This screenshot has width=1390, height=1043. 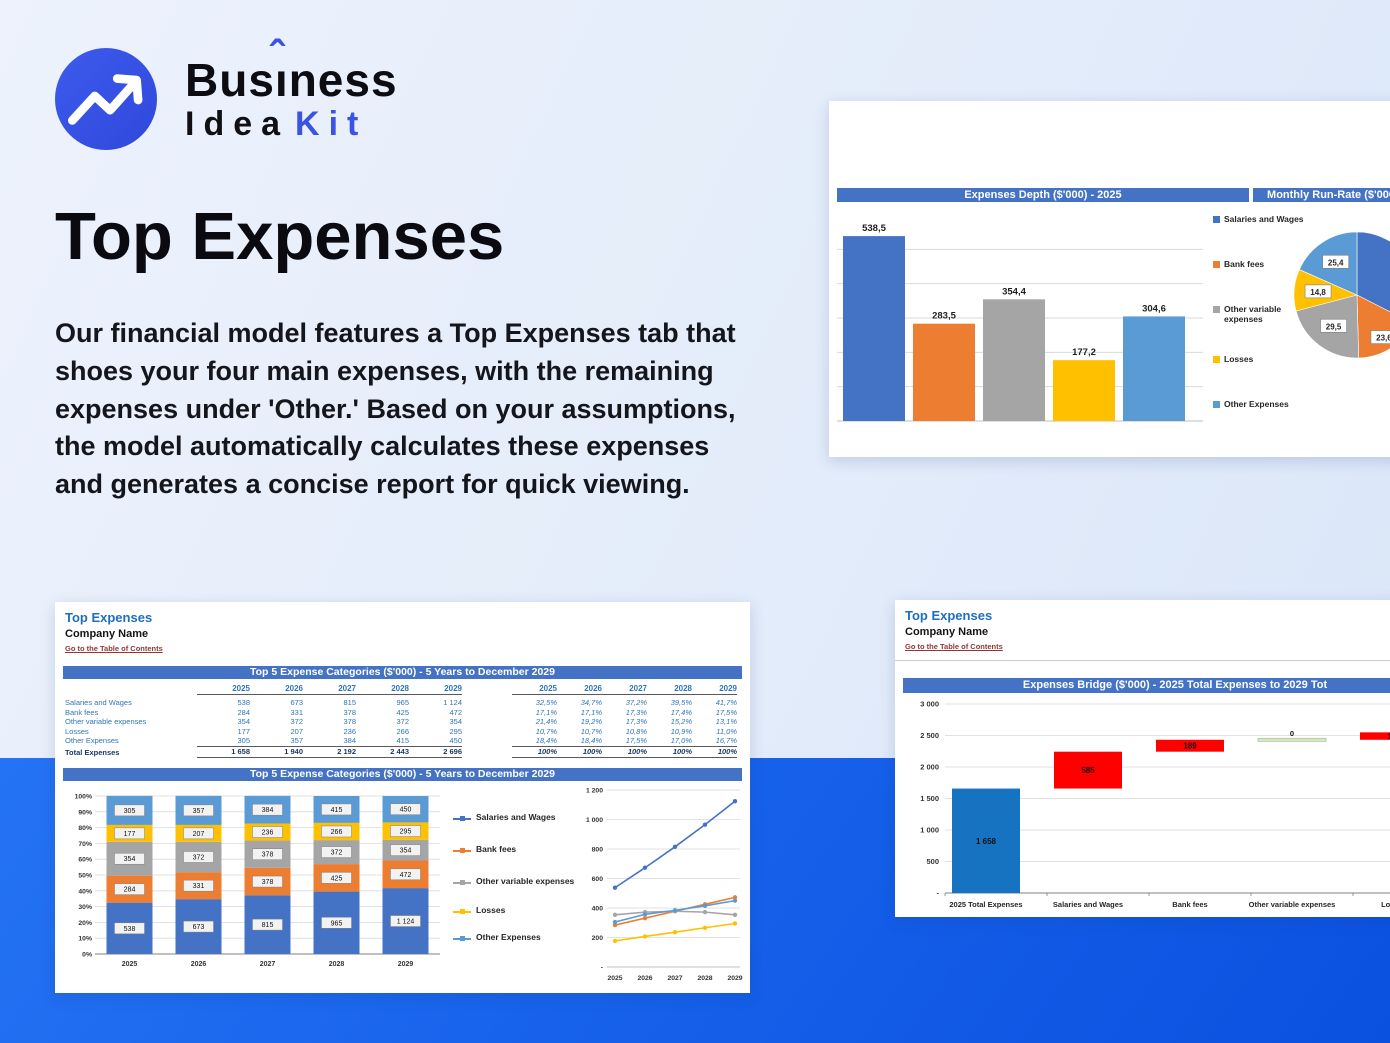 I want to click on svg-text: 0%, so click(x=87, y=955).